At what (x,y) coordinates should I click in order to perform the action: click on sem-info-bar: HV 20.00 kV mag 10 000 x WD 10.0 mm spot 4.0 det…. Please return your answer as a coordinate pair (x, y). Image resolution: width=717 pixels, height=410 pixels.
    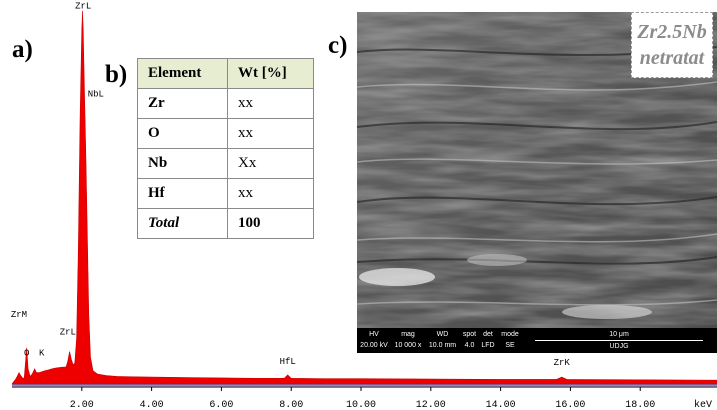
    Looking at the image, I should click on (537, 340).